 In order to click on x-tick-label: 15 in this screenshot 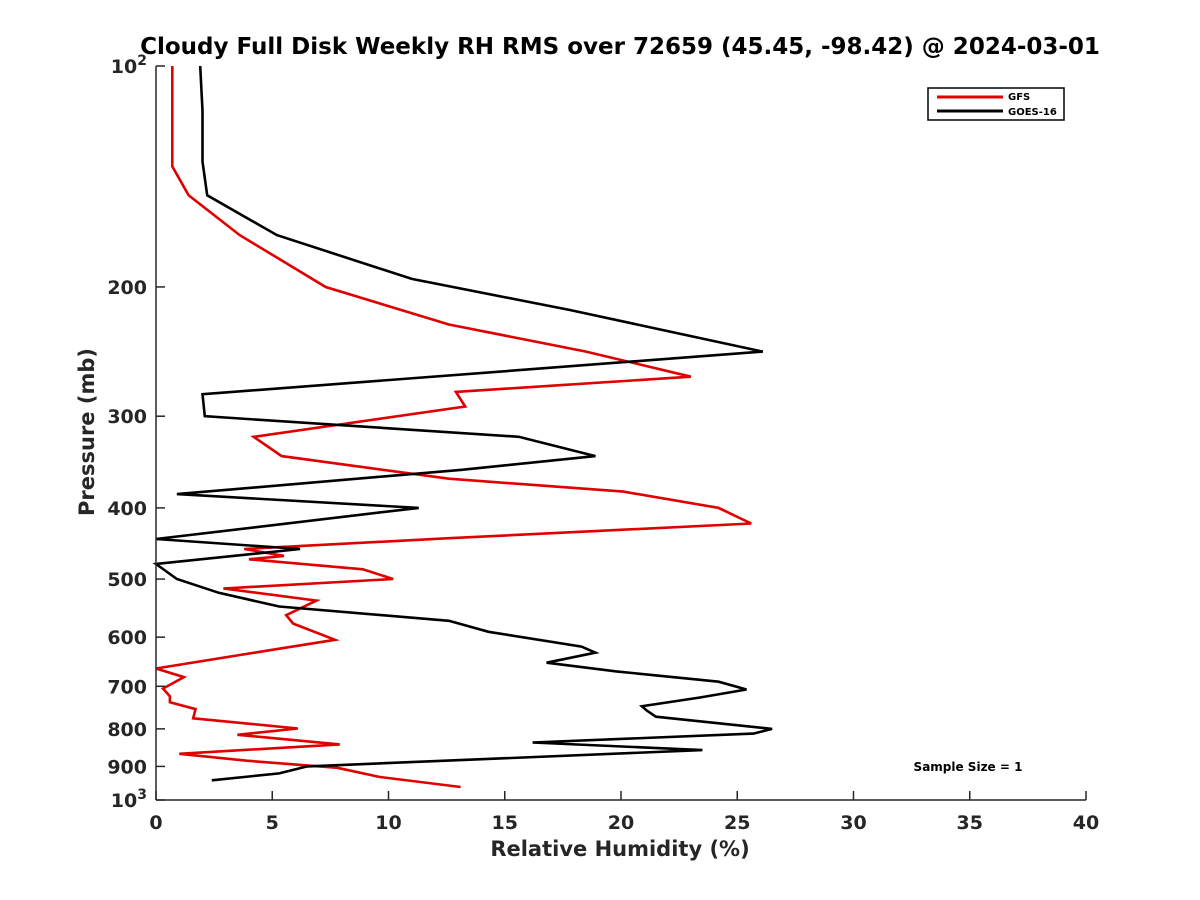, I will do `click(505, 823)`.